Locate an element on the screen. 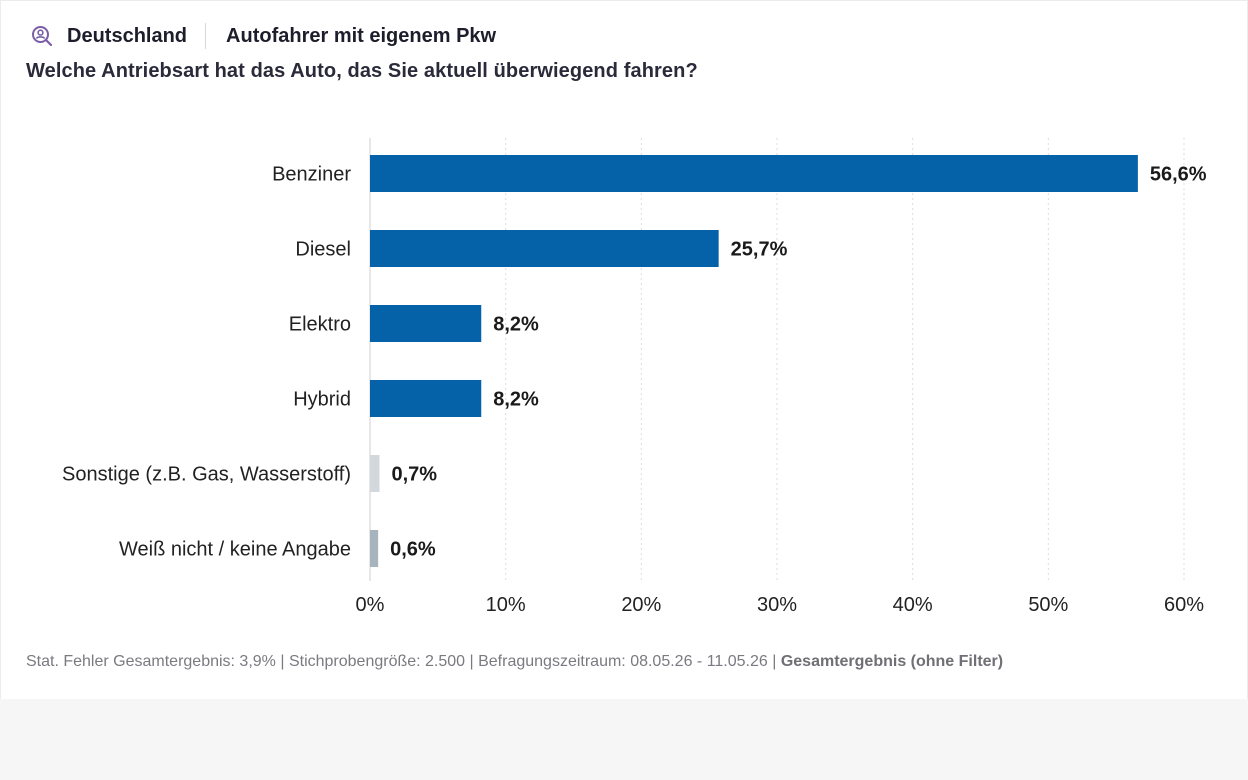 The image size is (1248, 780). value-label: 0,6% is located at coordinates (413, 550).